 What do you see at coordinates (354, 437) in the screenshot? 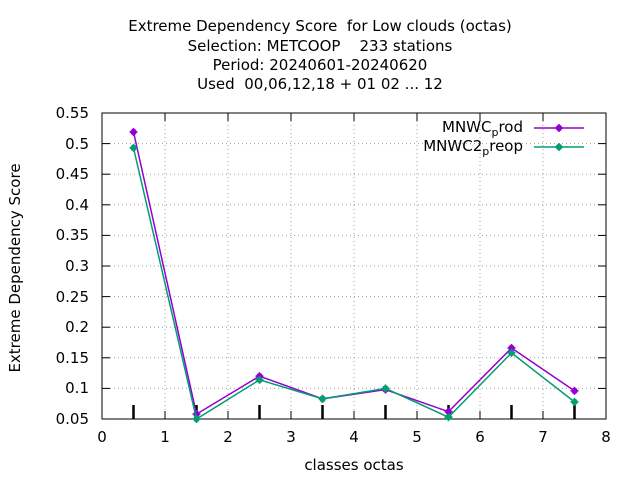
I see `x-tick-label: 4` at bounding box center [354, 437].